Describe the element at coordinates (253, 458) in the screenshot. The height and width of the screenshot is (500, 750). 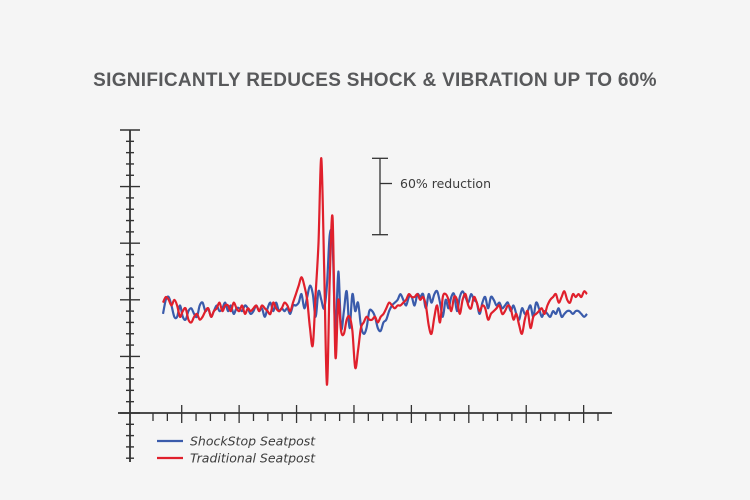
I see `legend-label: Traditional Seatpost` at that location.